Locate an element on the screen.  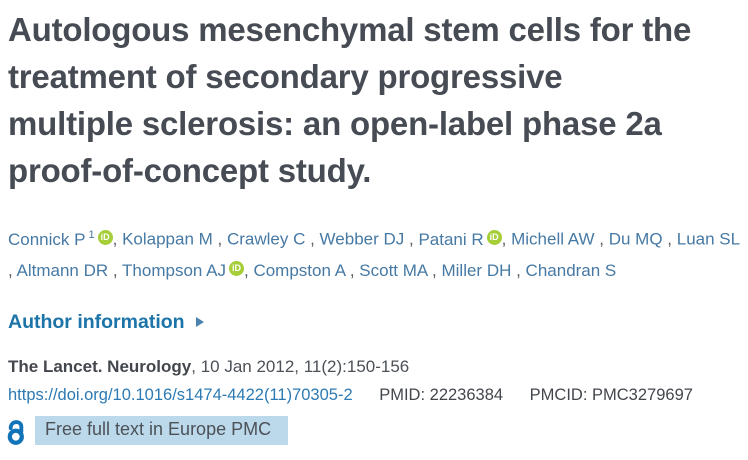
author: Michell AW is located at coordinates (552, 239).